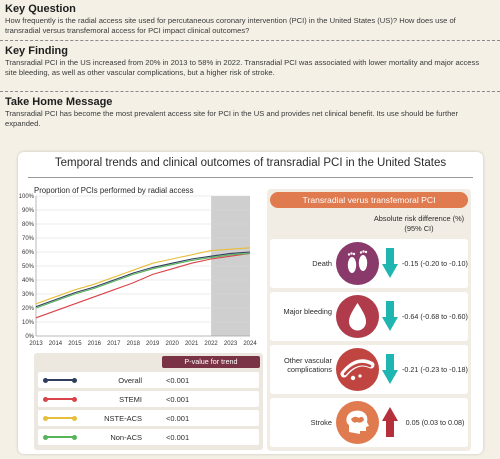 The width and height of the screenshot is (500, 459). I want to click on outcome-value: -0.21 (-0.23 to -0.18), so click(435, 369).